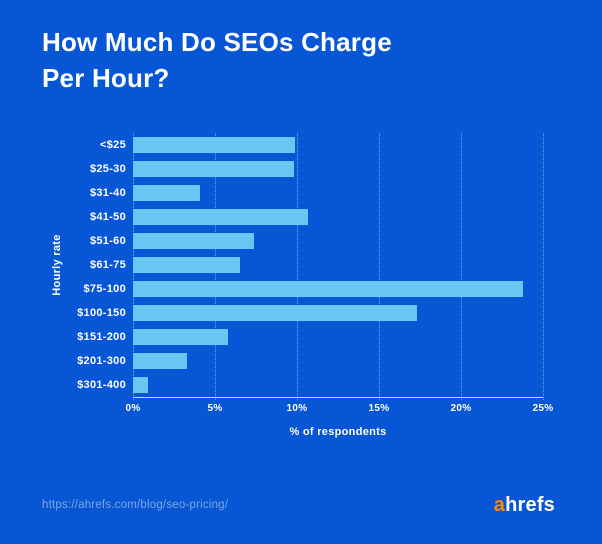 This screenshot has width=602, height=544. What do you see at coordinates (113, 145) in the screenshot?
I see `category-label: <$25` at bounding box center [113, 145].